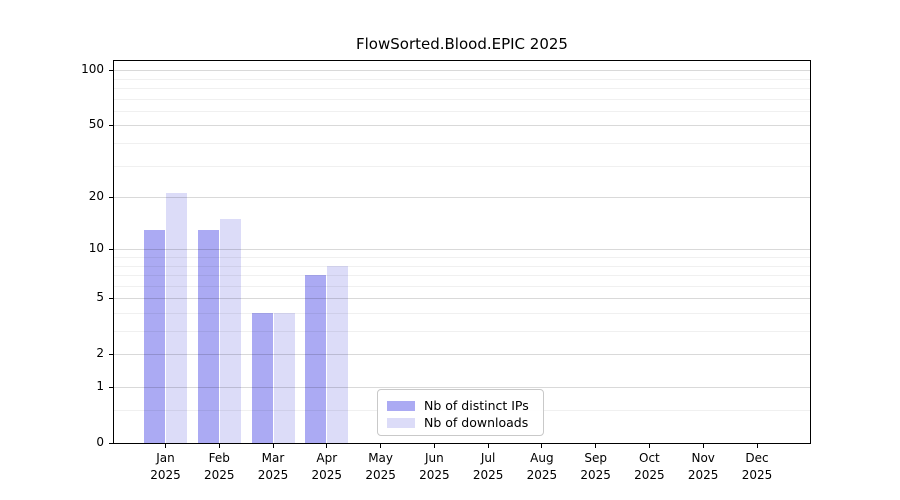 This screenshot has width=900, height=500. I want to click on legend-item-downloads: Nb of downloads, so click(460, 422).